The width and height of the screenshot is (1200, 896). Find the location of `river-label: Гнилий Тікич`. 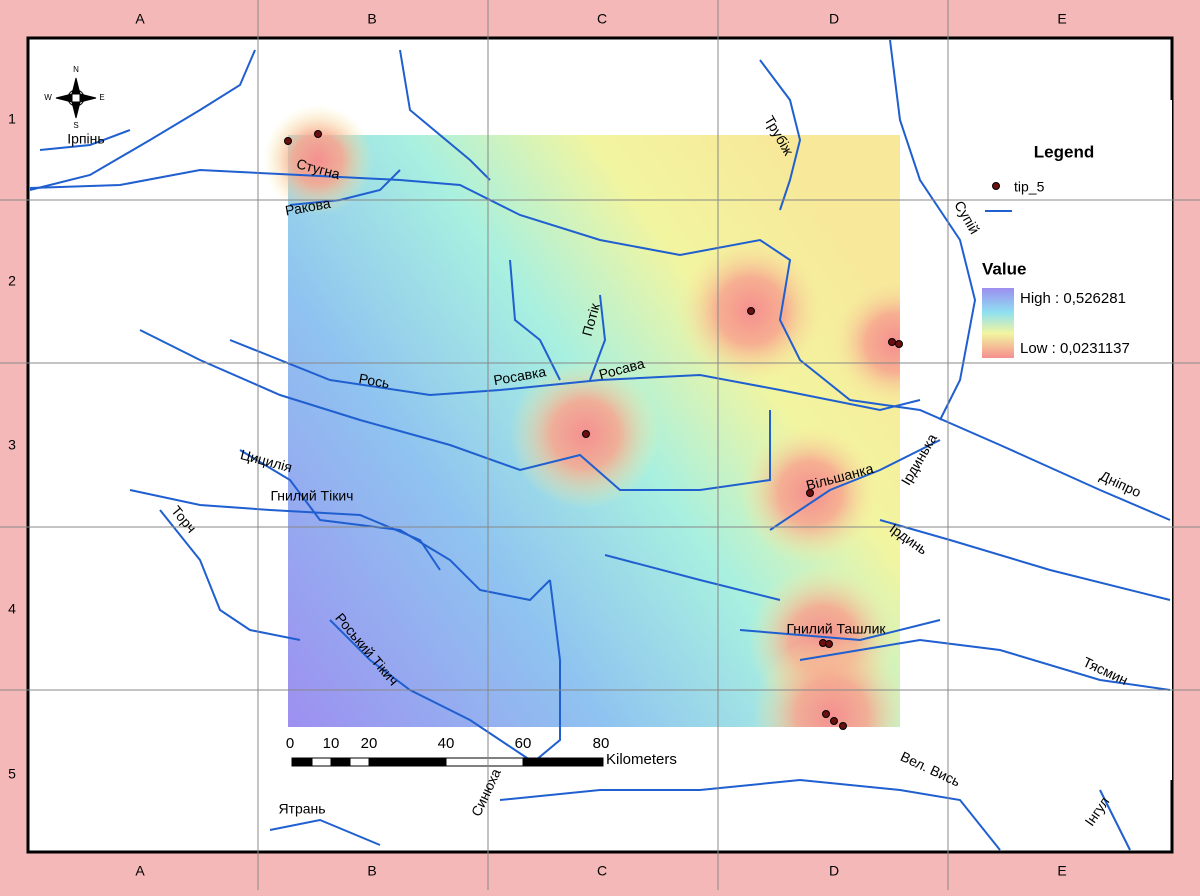

river-label: Гнилий Тікич is located at coordinates (312, 496).